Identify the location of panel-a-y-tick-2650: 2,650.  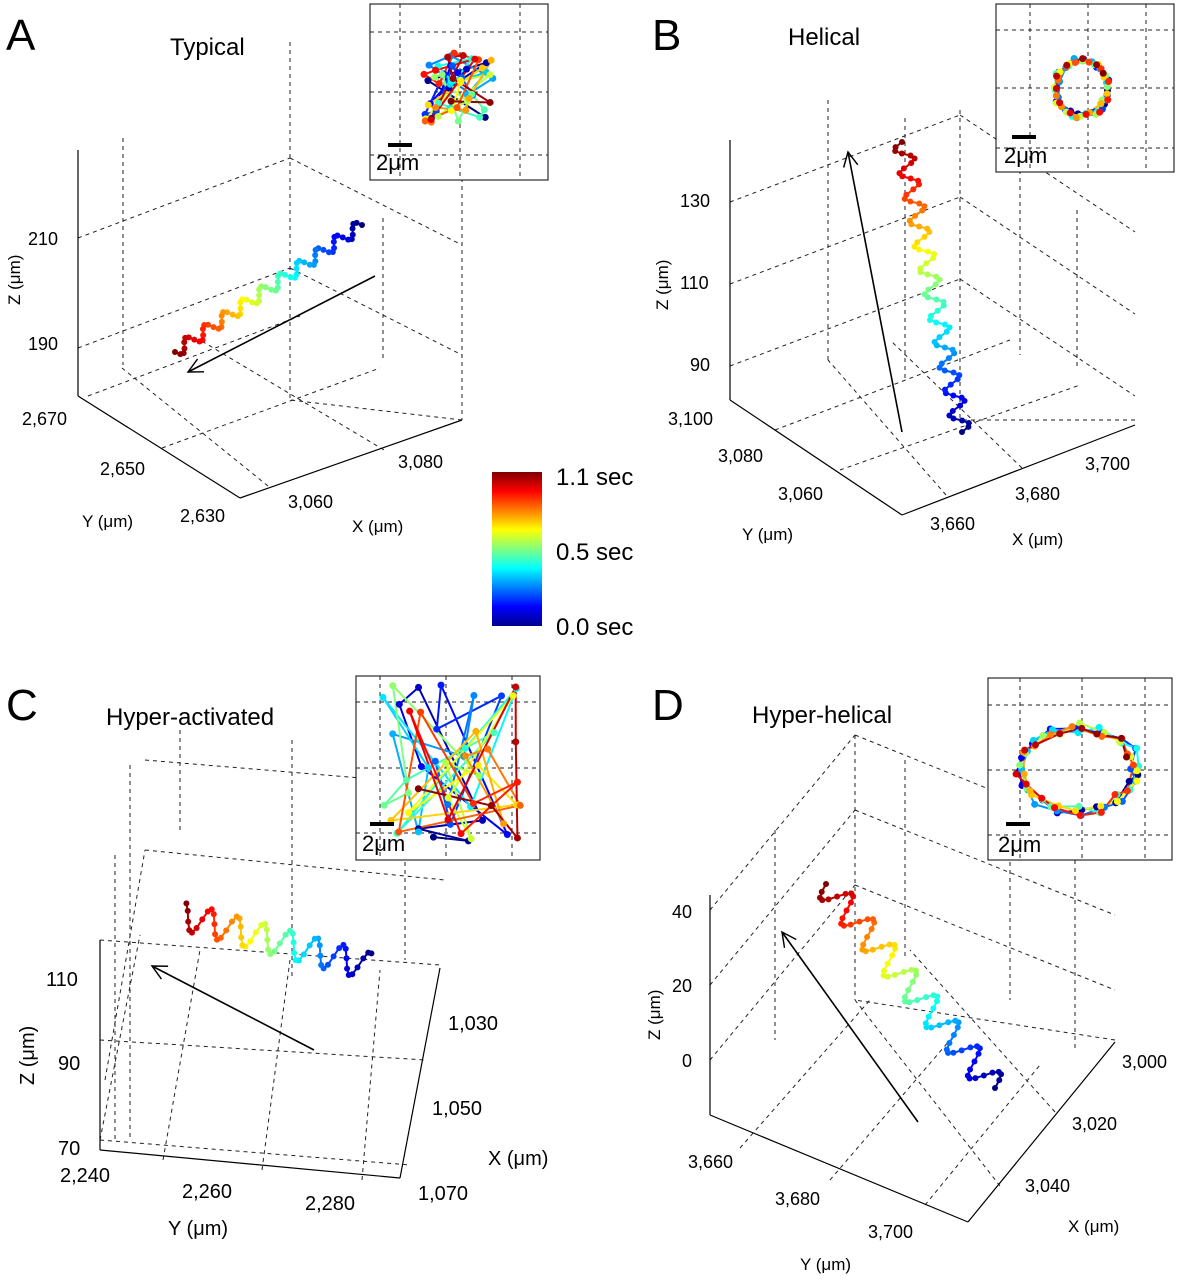
(122, 469).